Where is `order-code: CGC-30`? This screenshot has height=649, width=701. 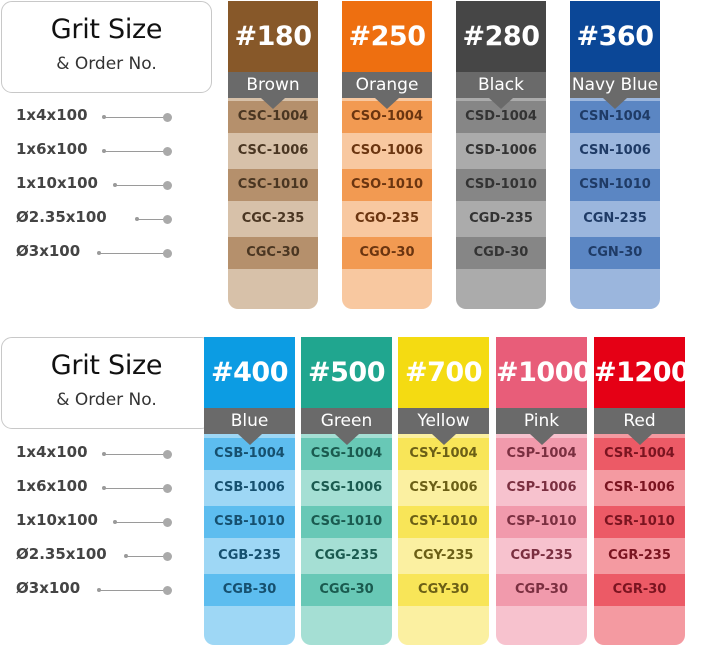
order-code: CGC-30 is located at coordinates (273, 253).